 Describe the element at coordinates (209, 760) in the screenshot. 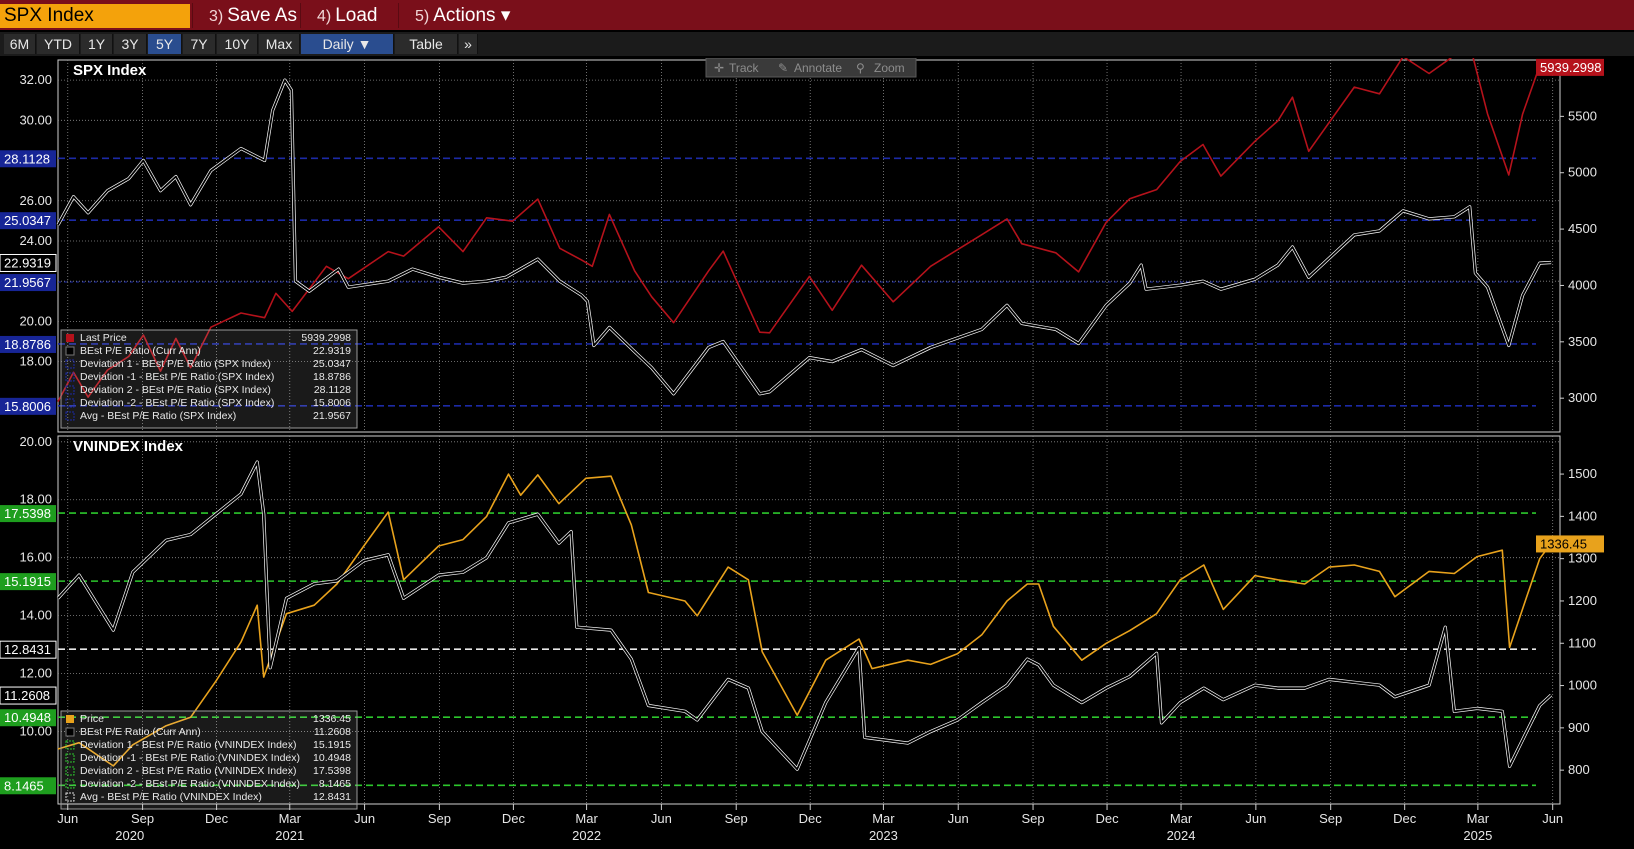

I see `vn-legend-box` at that location.